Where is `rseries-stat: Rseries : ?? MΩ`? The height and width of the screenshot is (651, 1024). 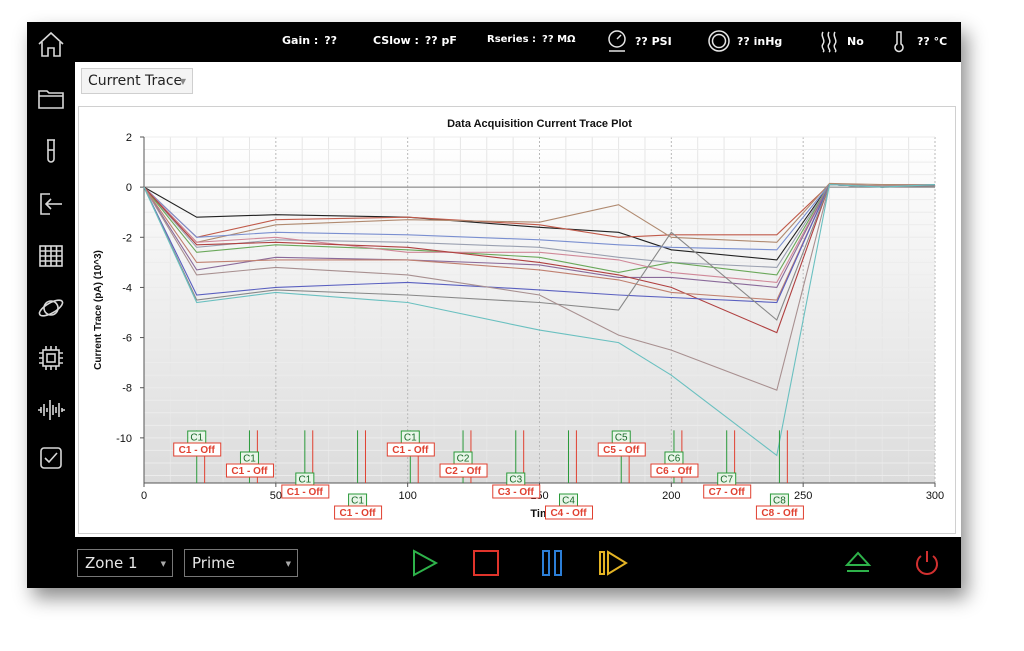 rseries-stat: Rseries : ?? MΩ is located at coordinates (531, 39).